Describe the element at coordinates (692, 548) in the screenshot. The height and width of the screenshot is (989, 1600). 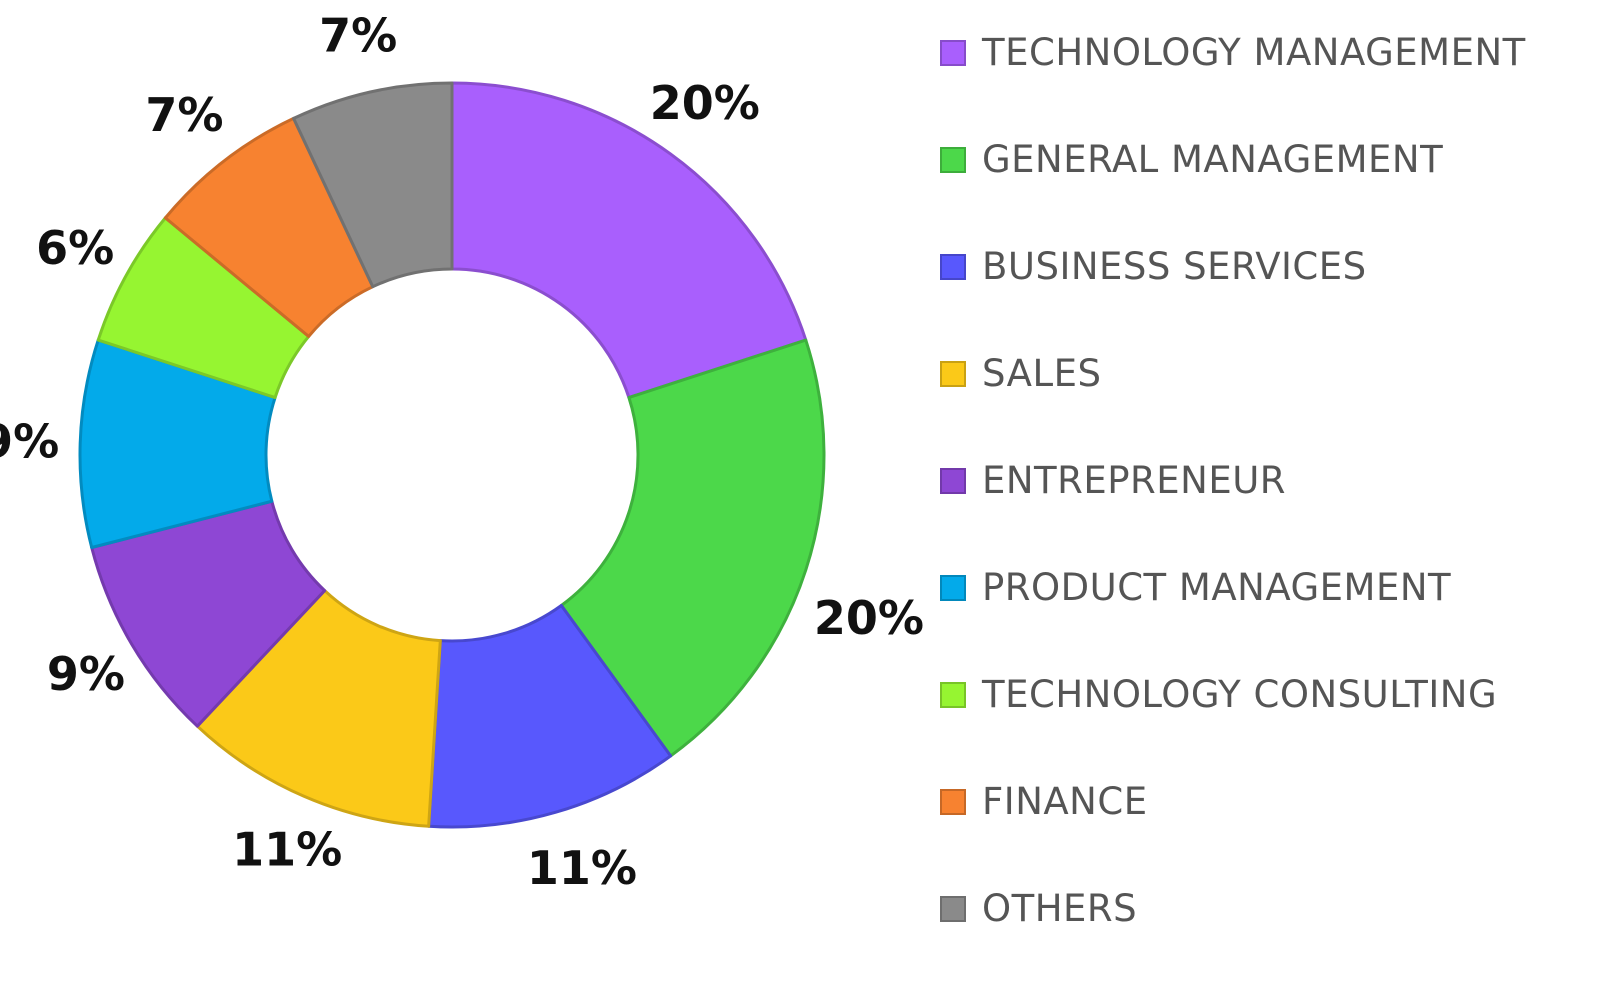
I see `slice-general-management` at that location.